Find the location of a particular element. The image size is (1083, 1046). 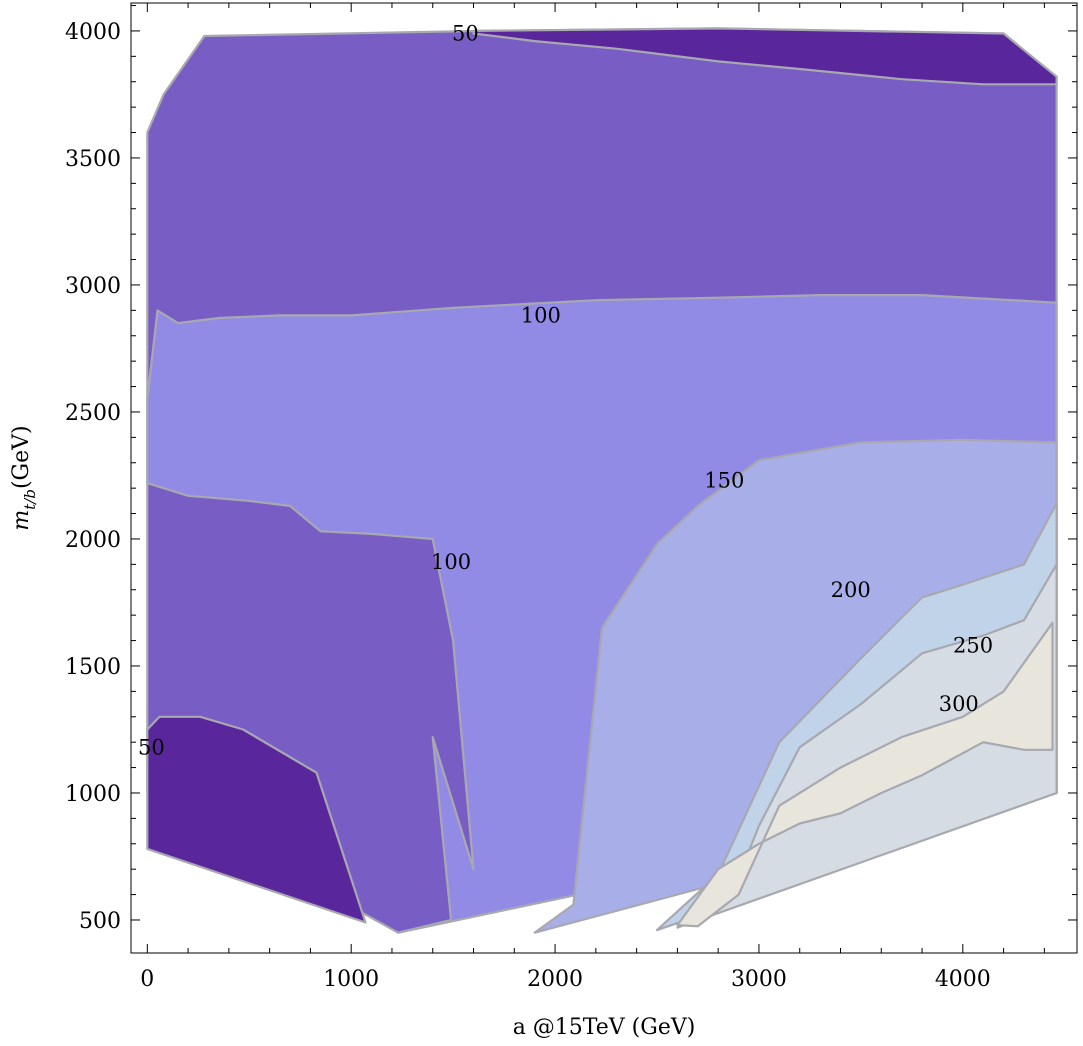

x-axis-title: a @15TeV (GeV) is located at coordinates (604, 1027).